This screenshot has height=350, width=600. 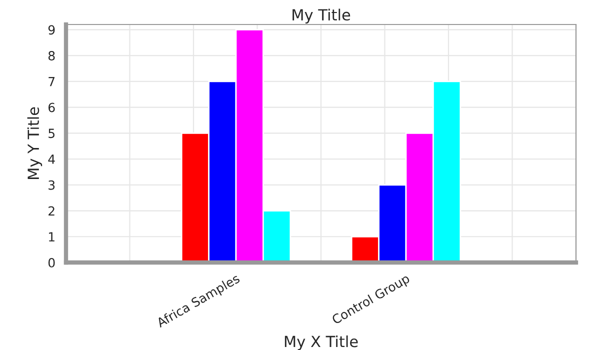 I want to click on y-tick-label: 8, so click(x=51, y=55).